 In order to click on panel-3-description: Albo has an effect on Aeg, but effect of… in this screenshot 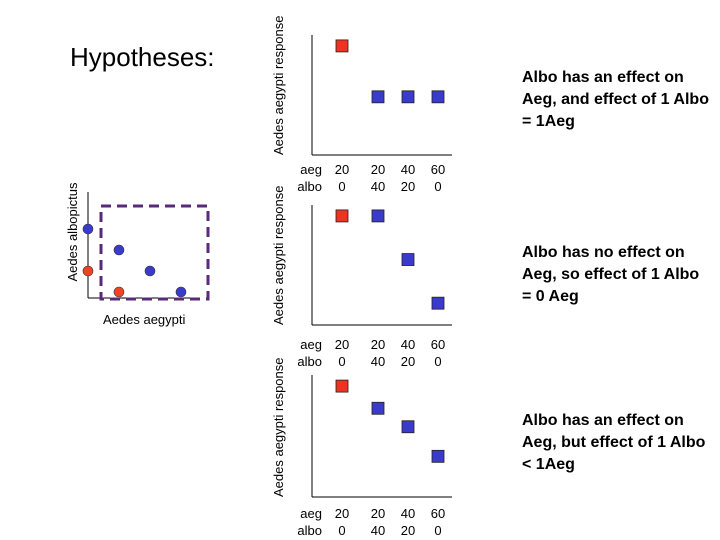, I will do `click(614, 442)`.